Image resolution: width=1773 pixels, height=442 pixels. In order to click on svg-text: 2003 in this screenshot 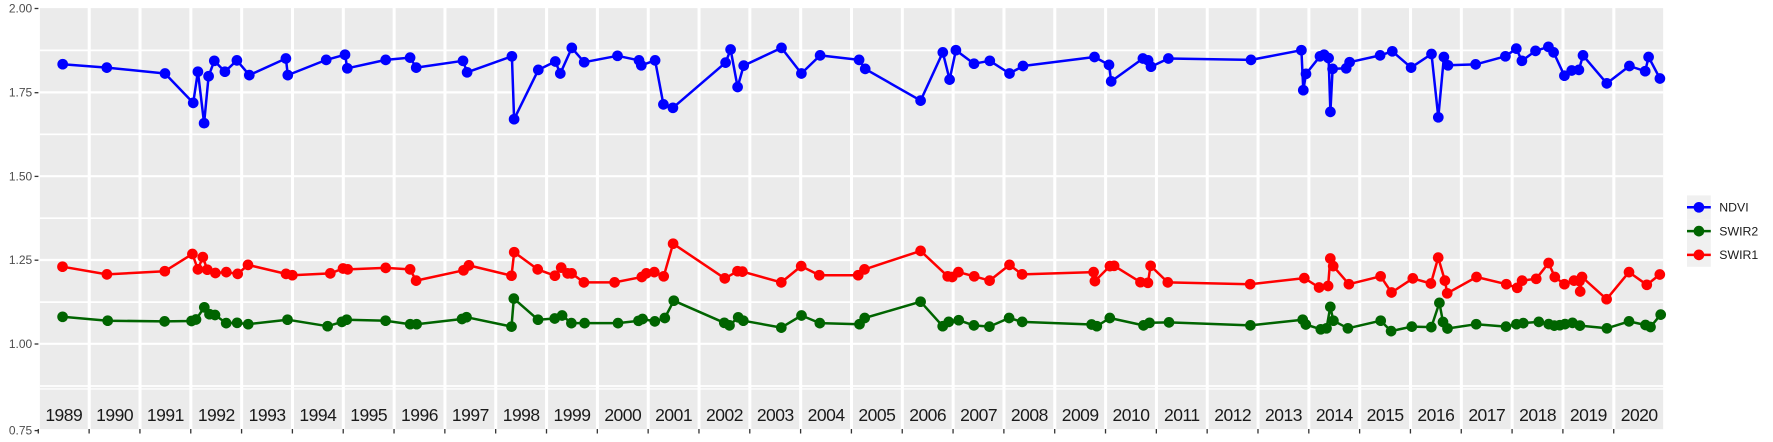, I will do `click(775, 415)`.